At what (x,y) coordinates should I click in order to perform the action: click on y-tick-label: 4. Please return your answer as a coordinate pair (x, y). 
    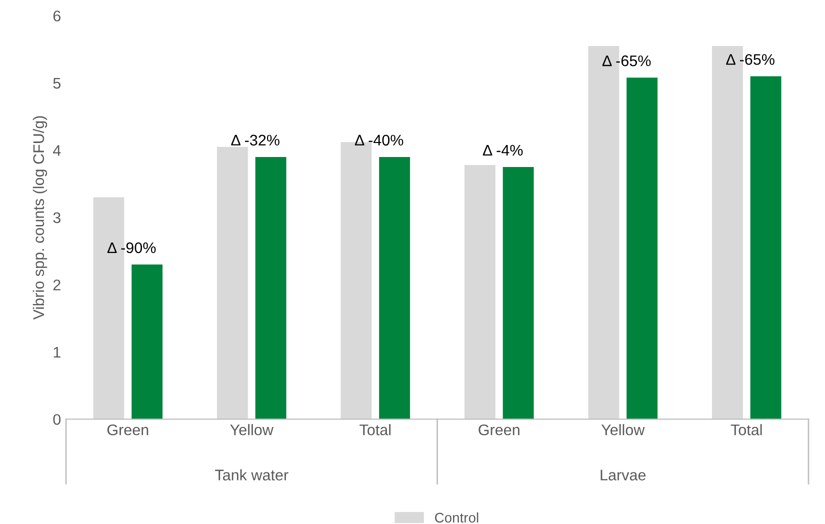
    Looking at the image, I should click on (56, 150).